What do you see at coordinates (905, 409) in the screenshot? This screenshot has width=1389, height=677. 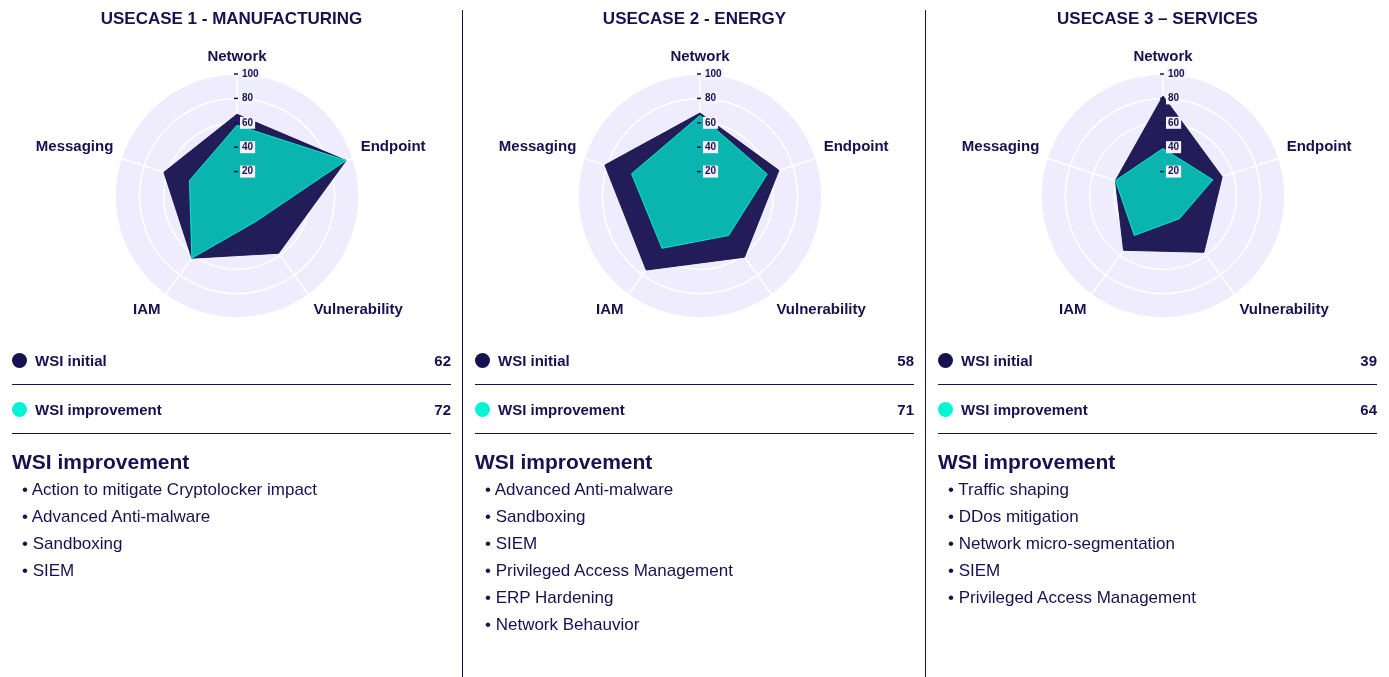 I see `text: 71` at bounding box center [905, 409].